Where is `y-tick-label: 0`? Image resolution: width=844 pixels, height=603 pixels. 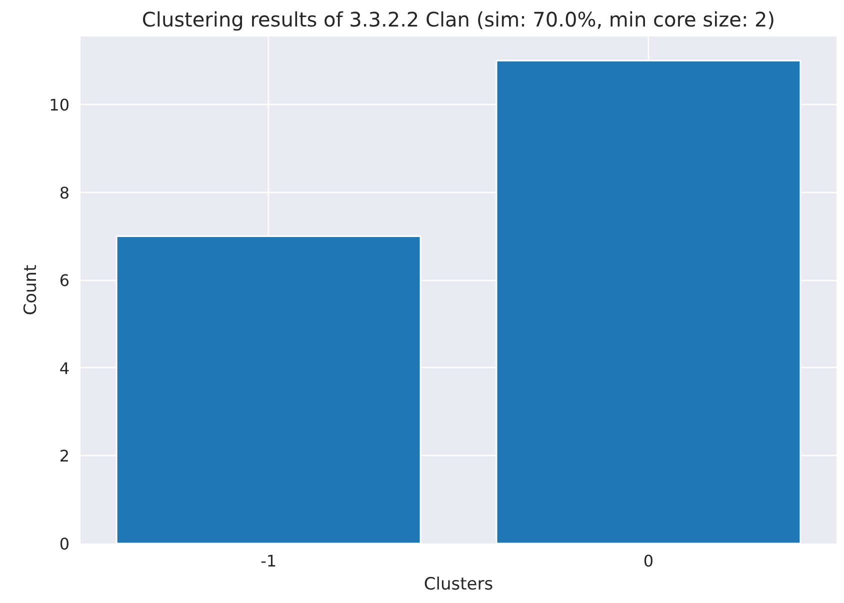 y-tick-label: 0 is located at coordinates (64, 544).